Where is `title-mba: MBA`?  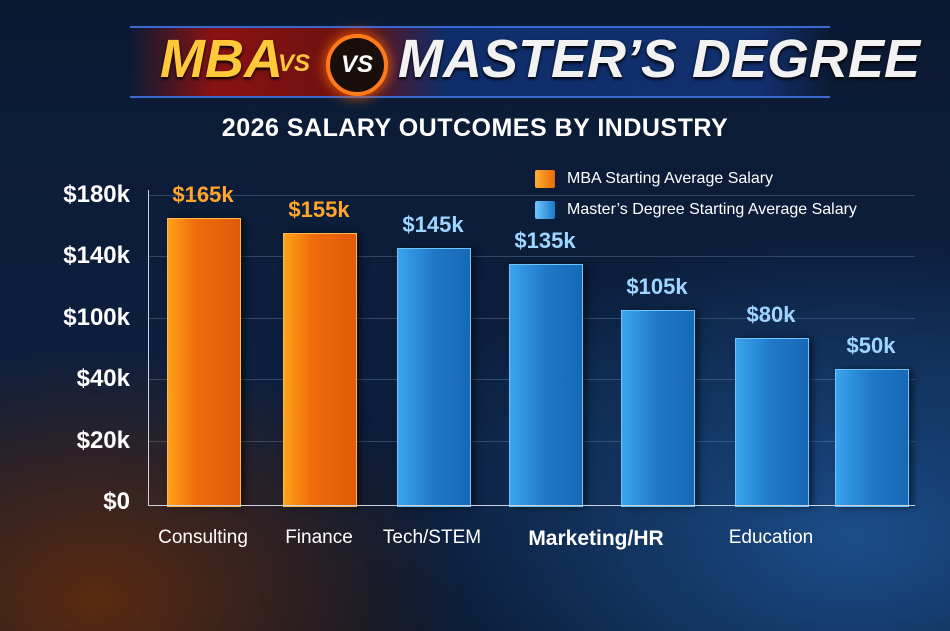 title-mba: MBA is located at coordinates (221, 59).